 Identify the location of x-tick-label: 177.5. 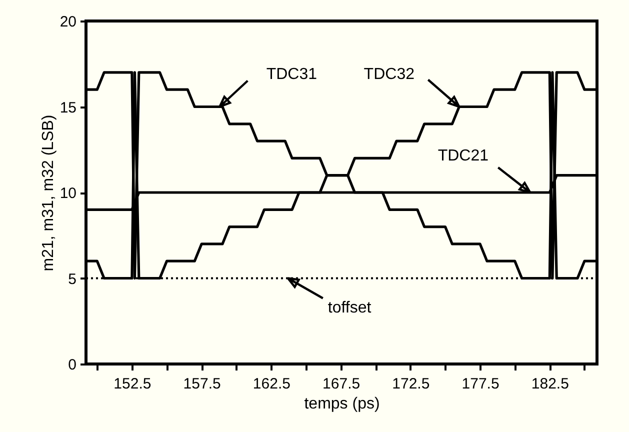
(481, 384).